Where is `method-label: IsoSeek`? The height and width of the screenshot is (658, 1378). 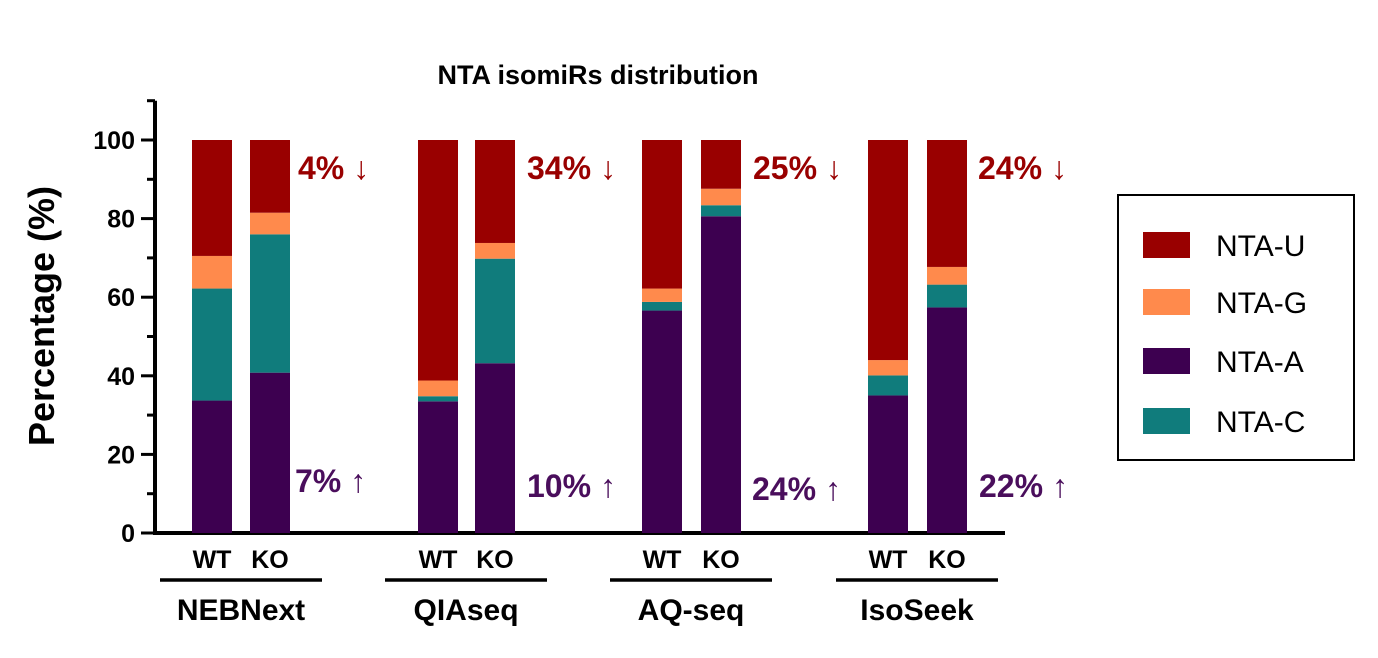 method-label: IsoSeek is located at coordinates (917, 610).